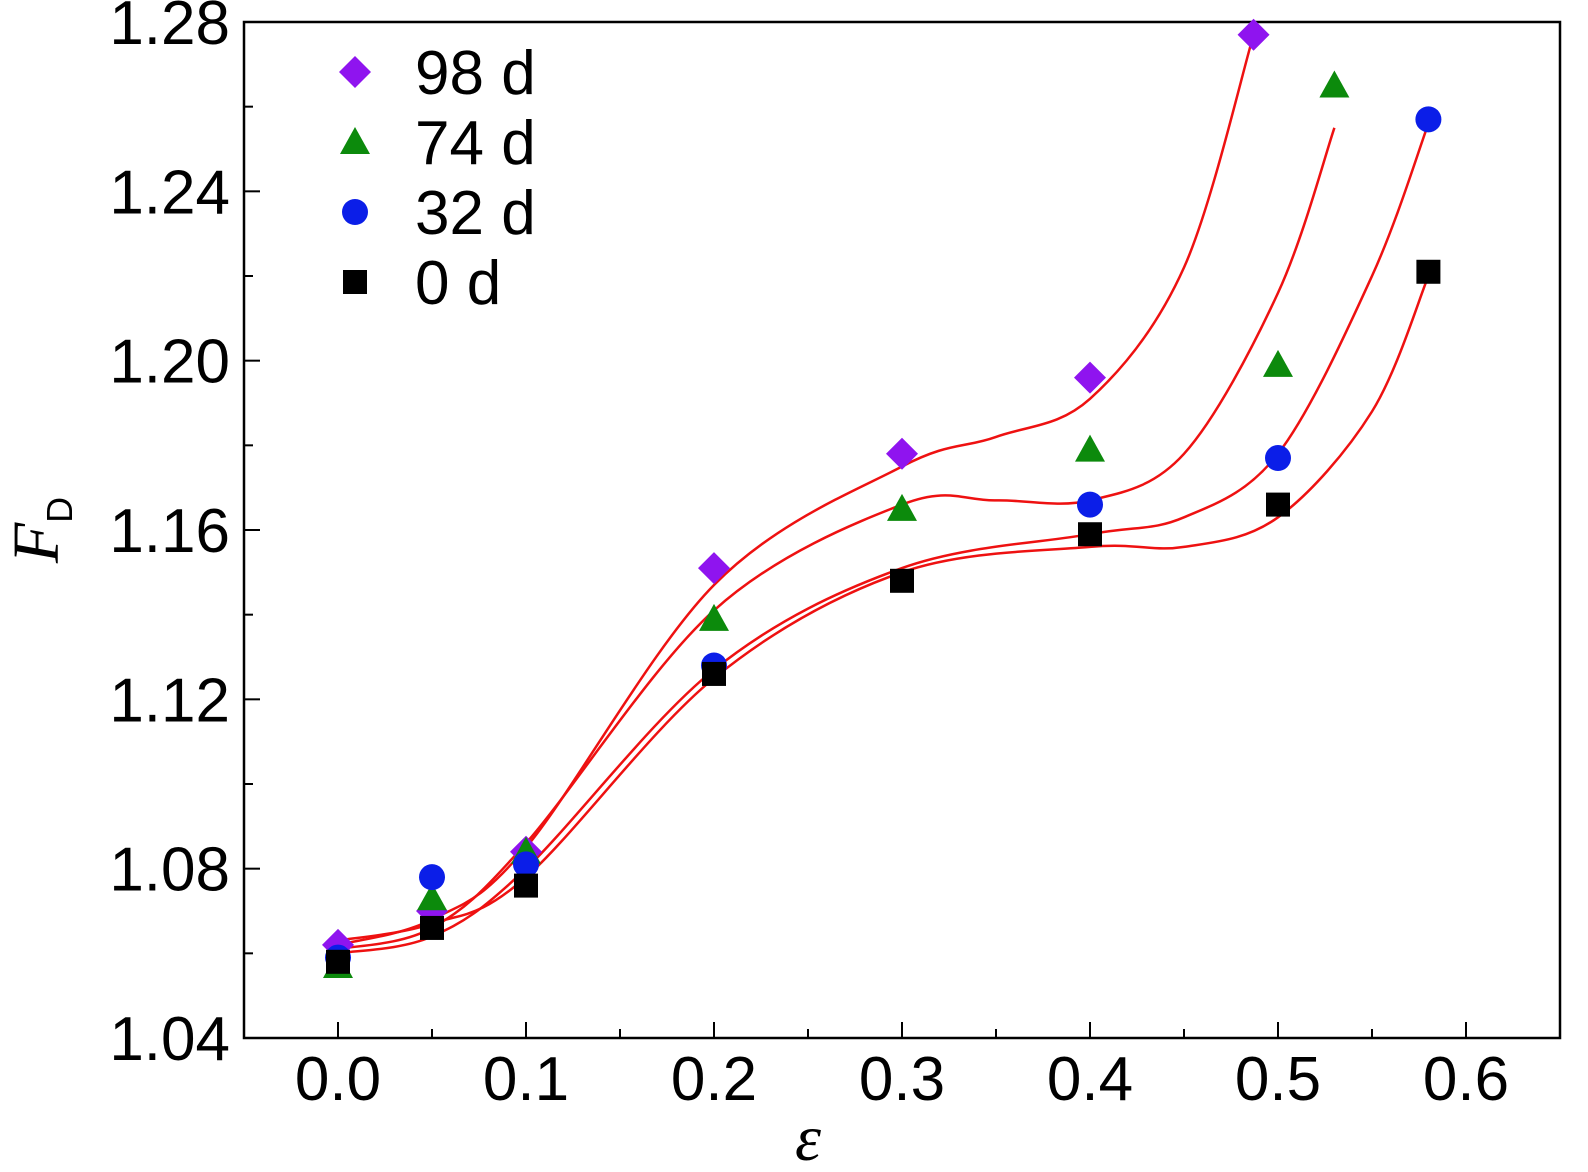 This screenshot has width=1588, height=1172. I want to click on legend-item: 32 d, so click(439, 213).